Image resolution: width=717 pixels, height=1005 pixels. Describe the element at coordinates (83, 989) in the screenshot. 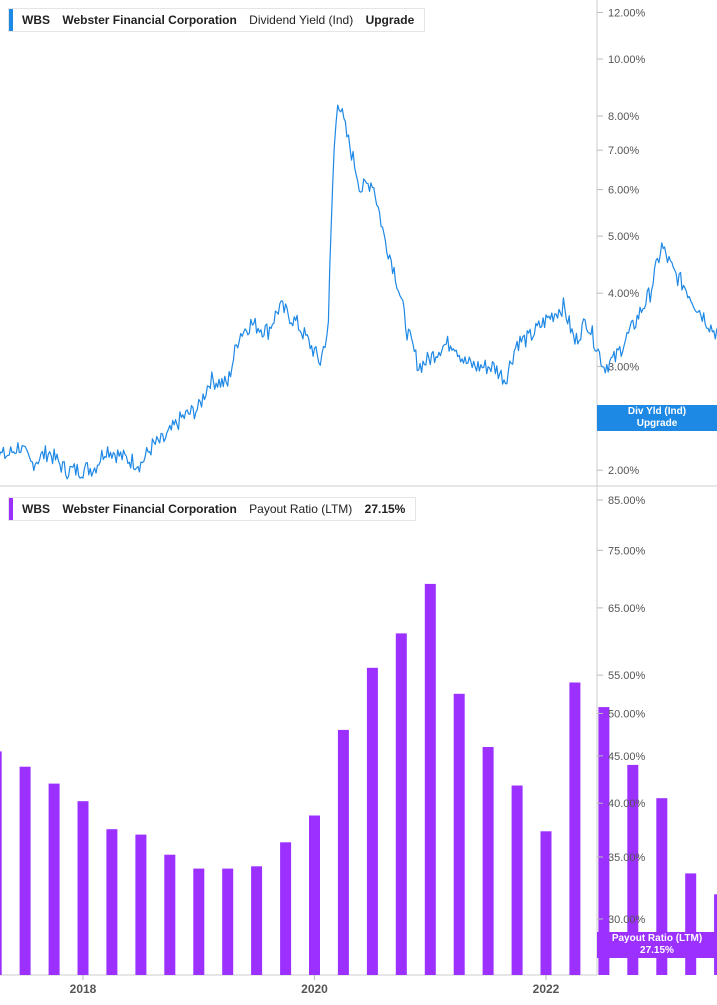

I see `year-tick-label: 2018` at that location.